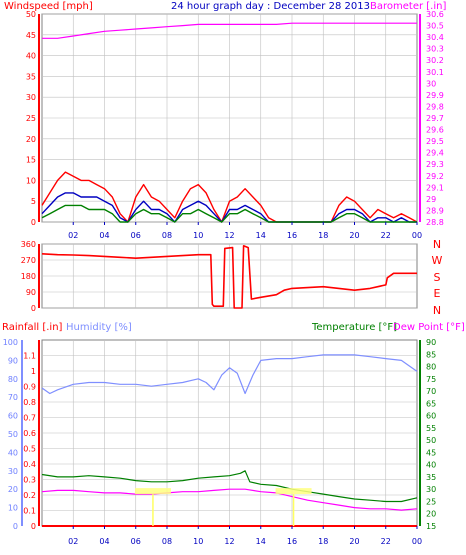  Describe the element at coordinates (229, 374) in the screenshot. I see `humidity-line` at that location.